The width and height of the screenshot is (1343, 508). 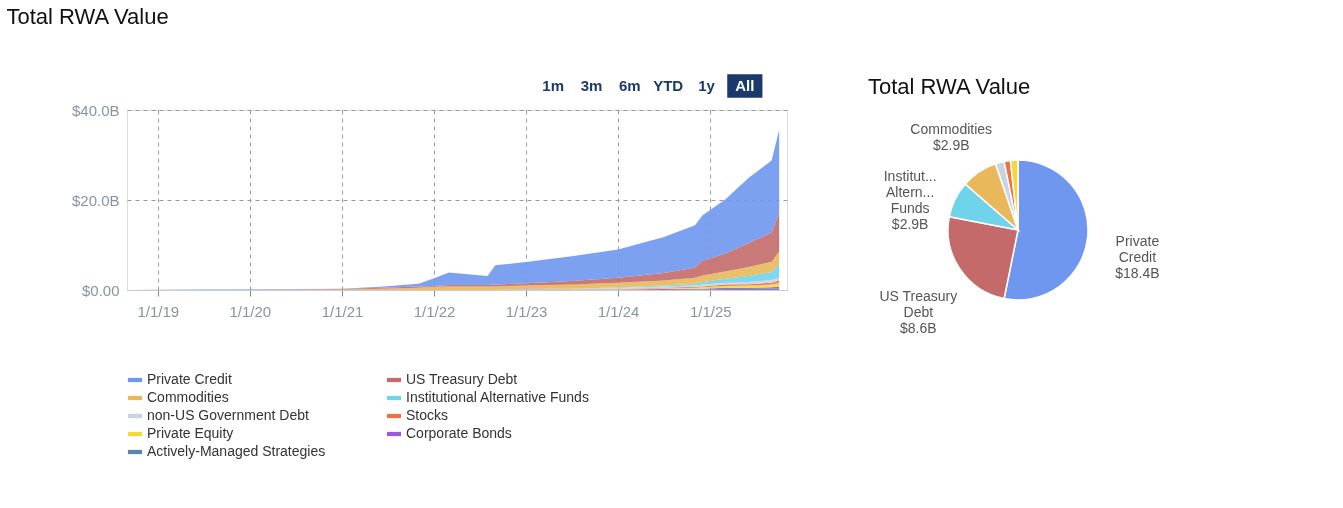 What do you see at coordinates (1137, 248) in the screenshot?
I see `slice-label: Private Credit` at bounding box center [1137, 248].